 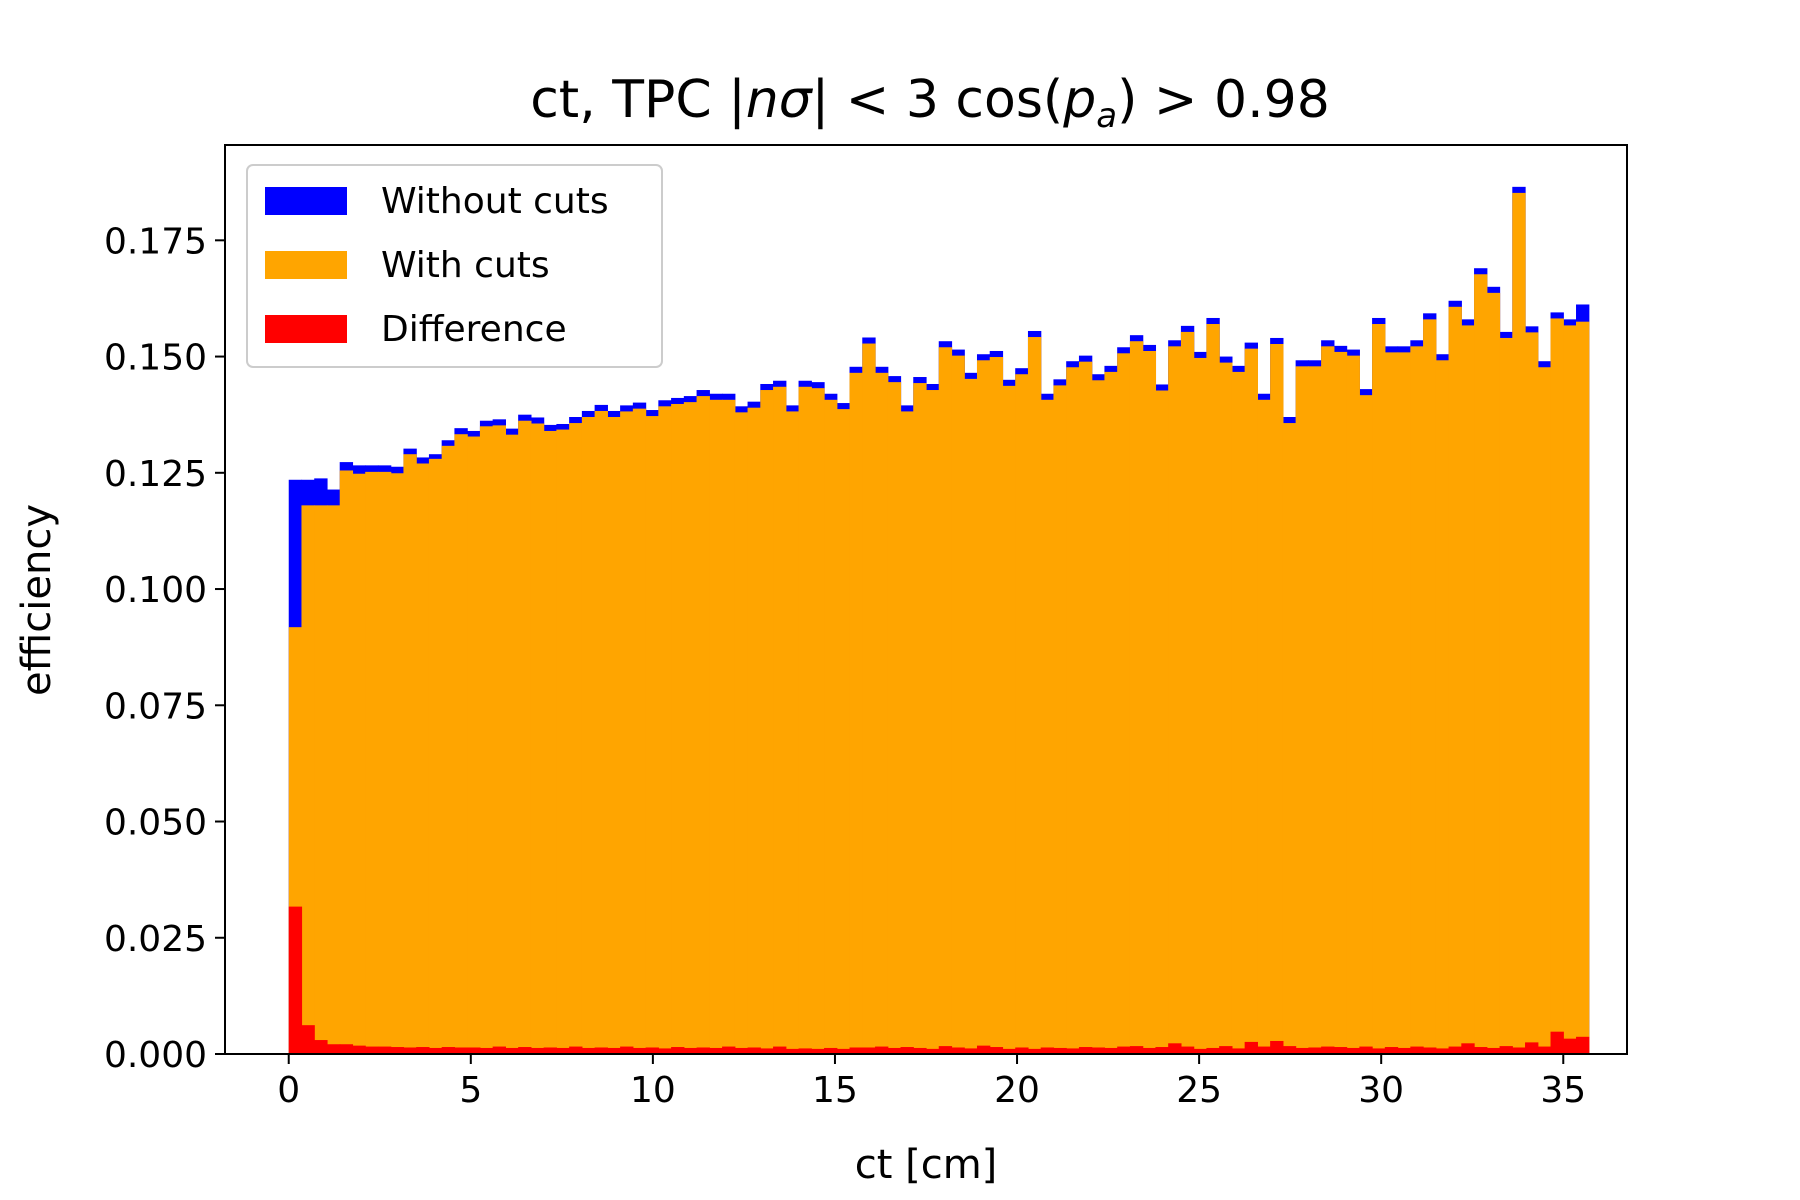 What do you see at coordinates (495, 201) in the screenshot?
I see `legend-label-without-cuts: Without cuts` at bounding box center [495, 201].